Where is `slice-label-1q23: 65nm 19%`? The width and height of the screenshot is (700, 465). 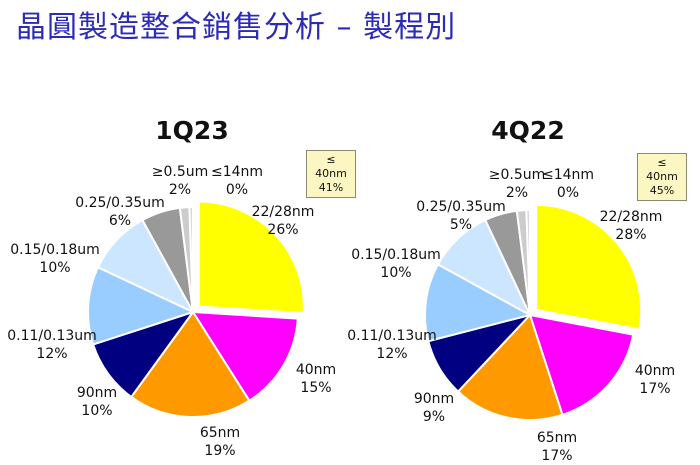 slice-label-1q23: 65nm 19% is located at coordinates (220, 442).